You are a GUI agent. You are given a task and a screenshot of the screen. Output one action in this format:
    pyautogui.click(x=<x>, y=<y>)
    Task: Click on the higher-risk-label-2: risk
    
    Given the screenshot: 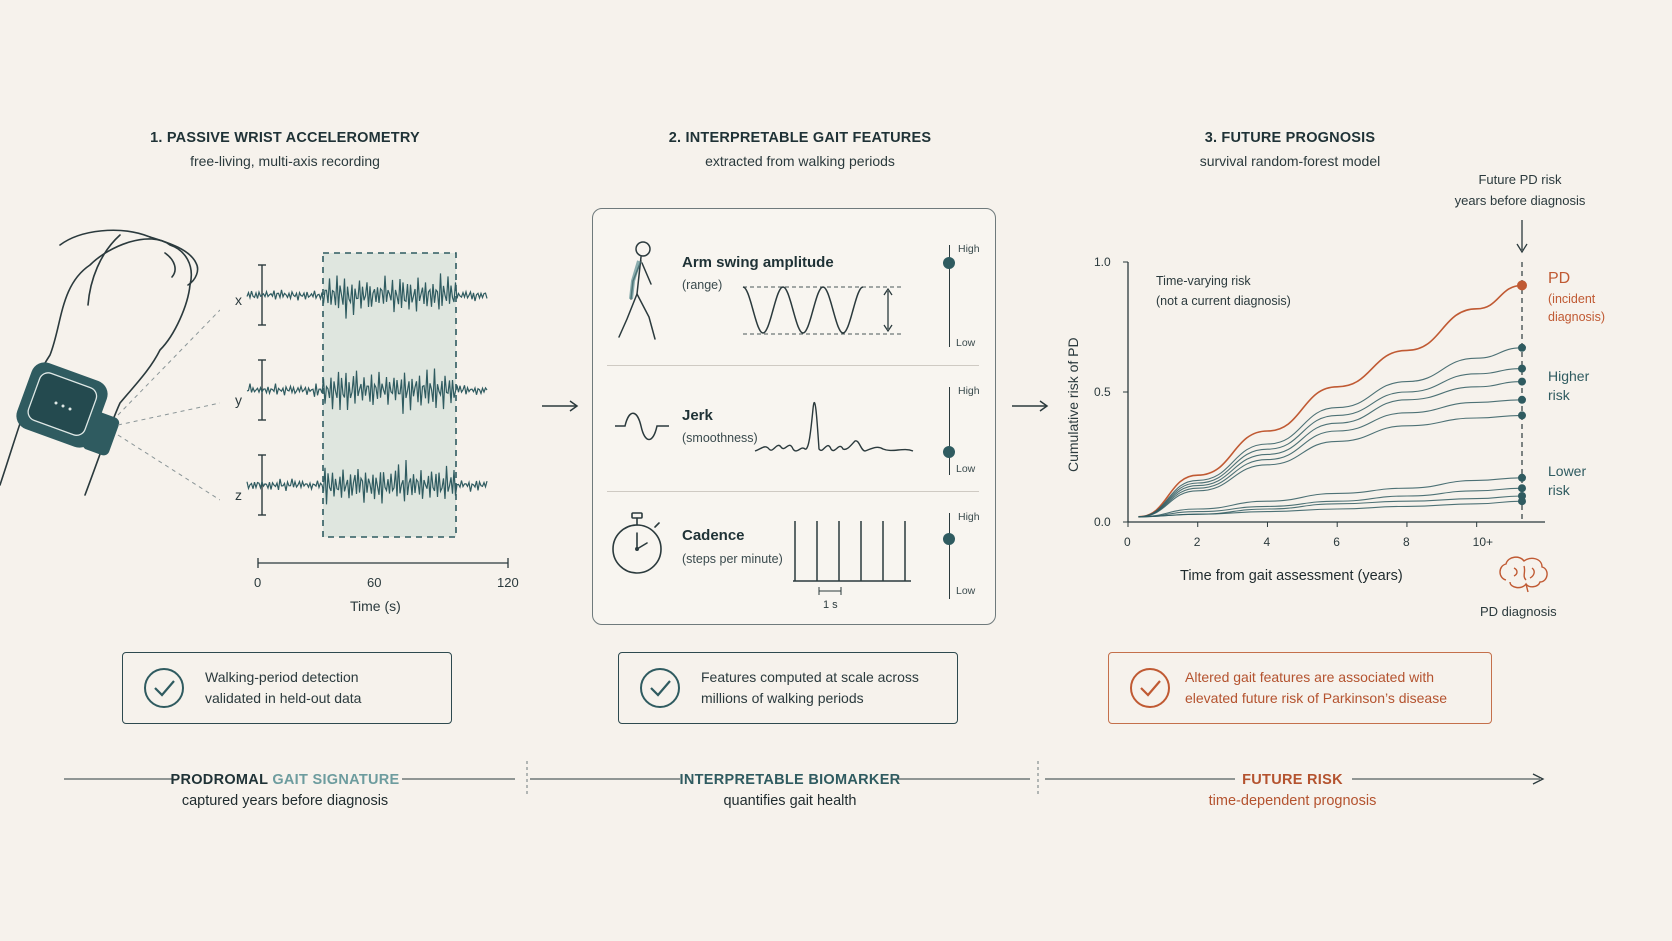 What is the action you would take?
    pyautogui.click(x=1559, y=395)
    